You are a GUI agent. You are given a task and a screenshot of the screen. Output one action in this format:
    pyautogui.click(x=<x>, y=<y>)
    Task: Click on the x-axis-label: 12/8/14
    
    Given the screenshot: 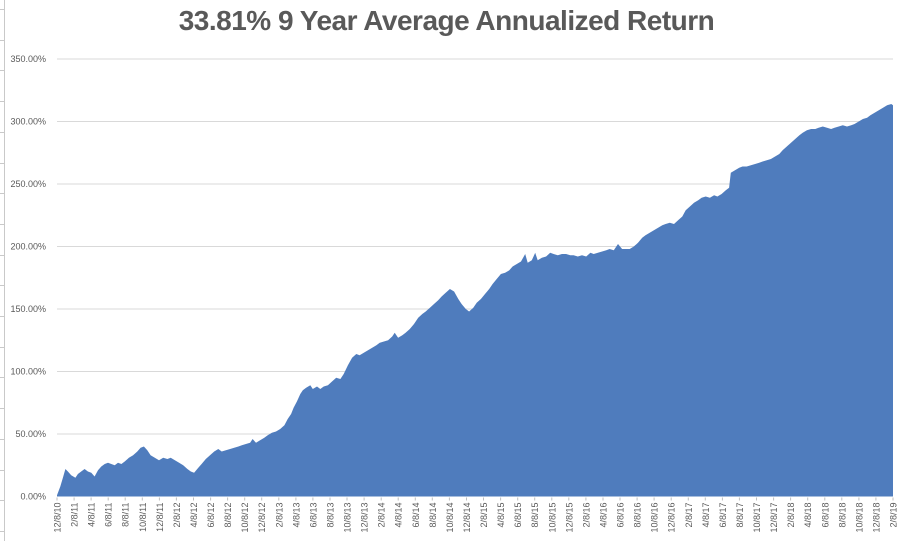 What is the action you would take?
    pyautogui.click(x=467, y=518)
    